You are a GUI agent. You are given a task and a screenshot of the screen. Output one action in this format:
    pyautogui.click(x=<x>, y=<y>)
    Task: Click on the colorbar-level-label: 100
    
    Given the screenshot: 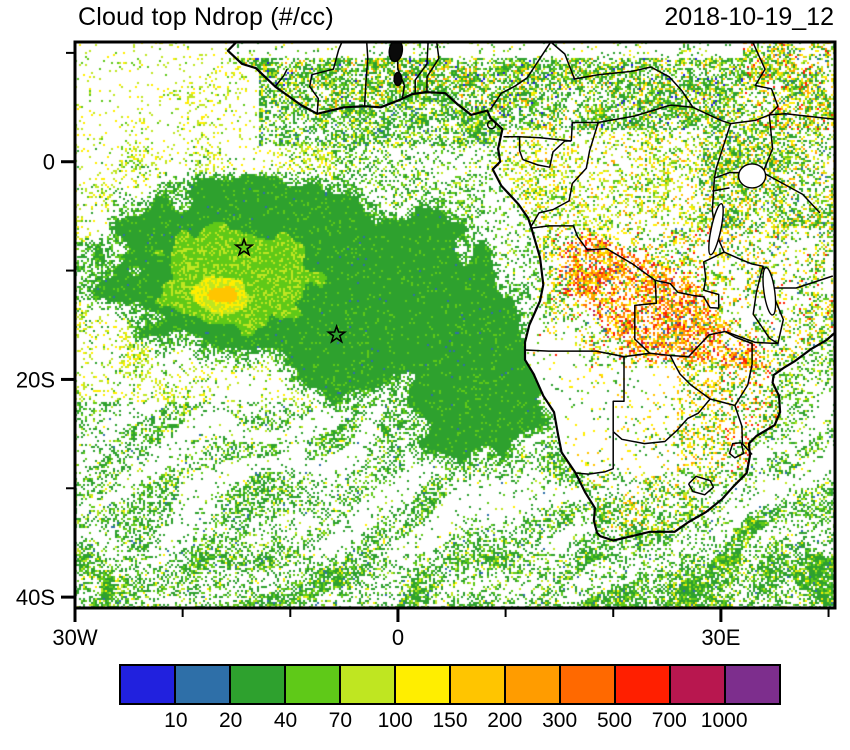 What is the action you would take?
    pyautogui.click(x=395, y=720)
    